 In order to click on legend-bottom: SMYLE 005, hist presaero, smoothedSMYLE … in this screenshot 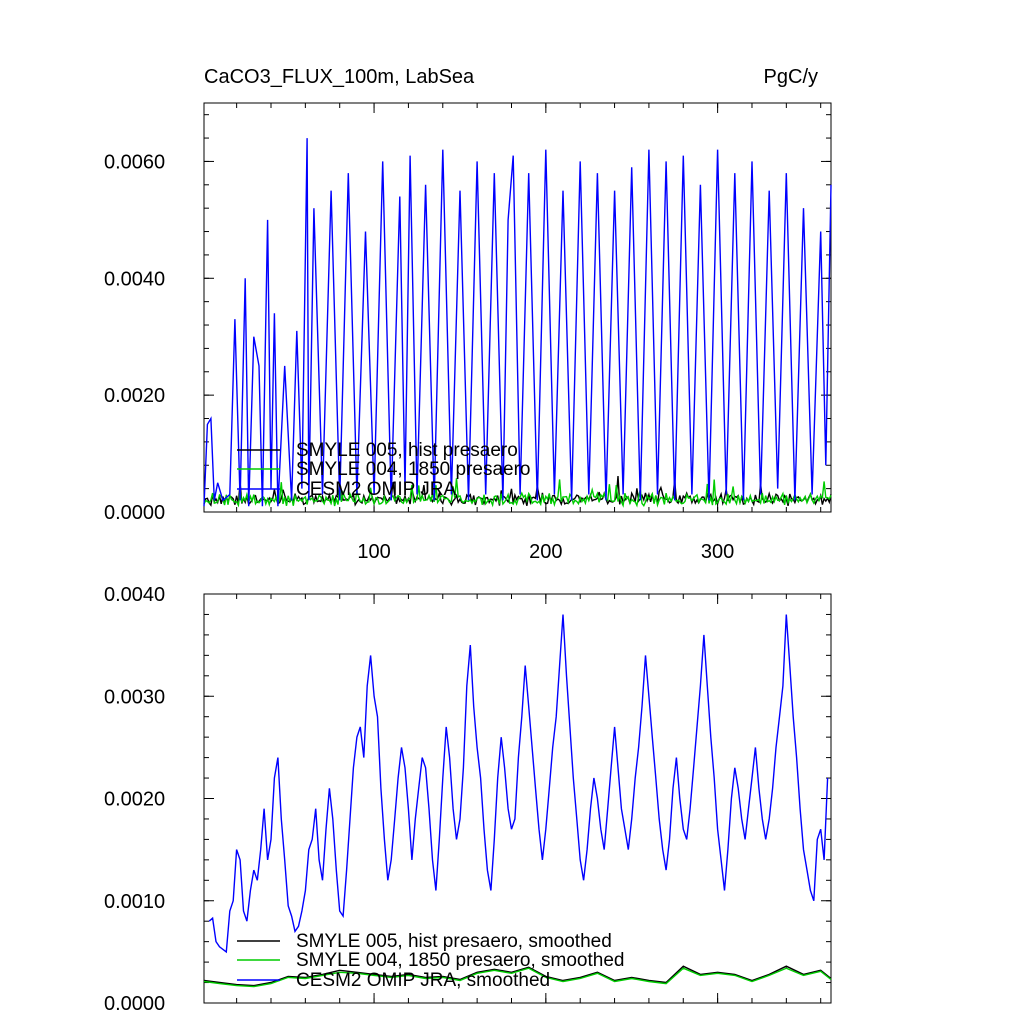, I will do `click(430, 961)`.